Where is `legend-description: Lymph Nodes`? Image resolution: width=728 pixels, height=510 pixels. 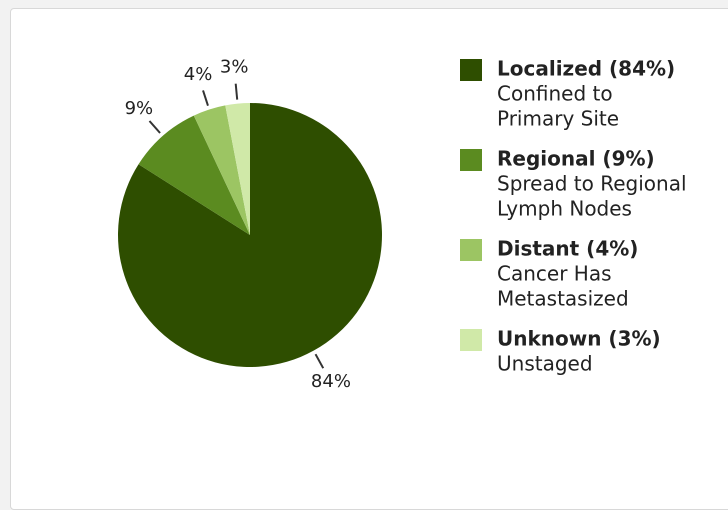
legend-description: Lymph Nodes is located at coordinates (564, 209).